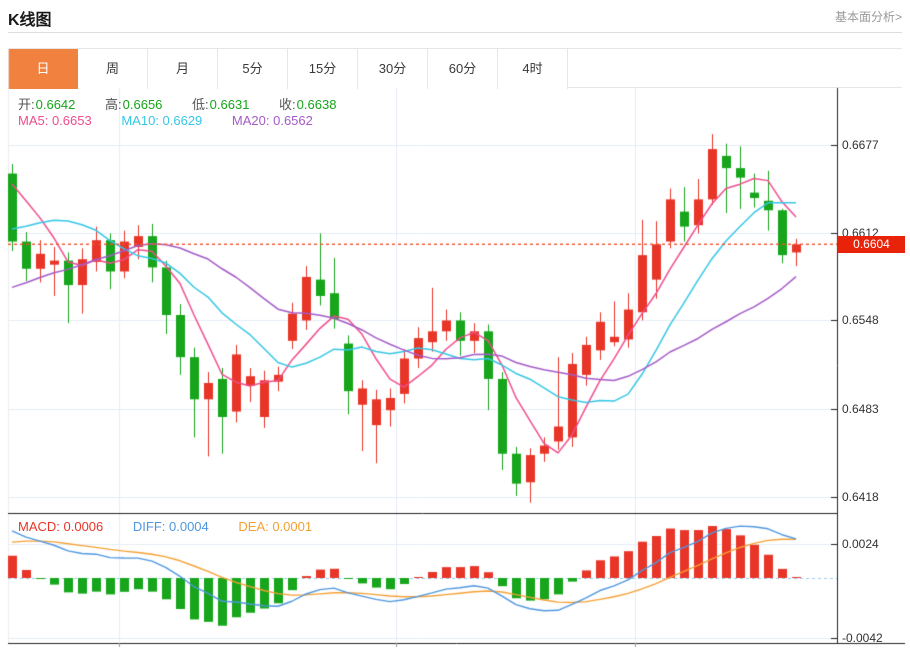  Describe the element at coordinates (862, 638) in the screenshot. I see `macd-tick-label: -0.0042` at that location.